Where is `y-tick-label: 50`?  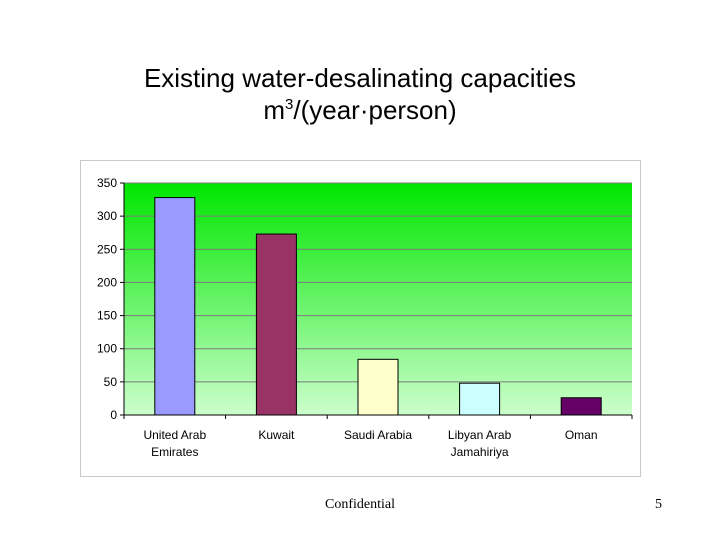
y-tick-label: 50 is located at coordinates (111, 382).